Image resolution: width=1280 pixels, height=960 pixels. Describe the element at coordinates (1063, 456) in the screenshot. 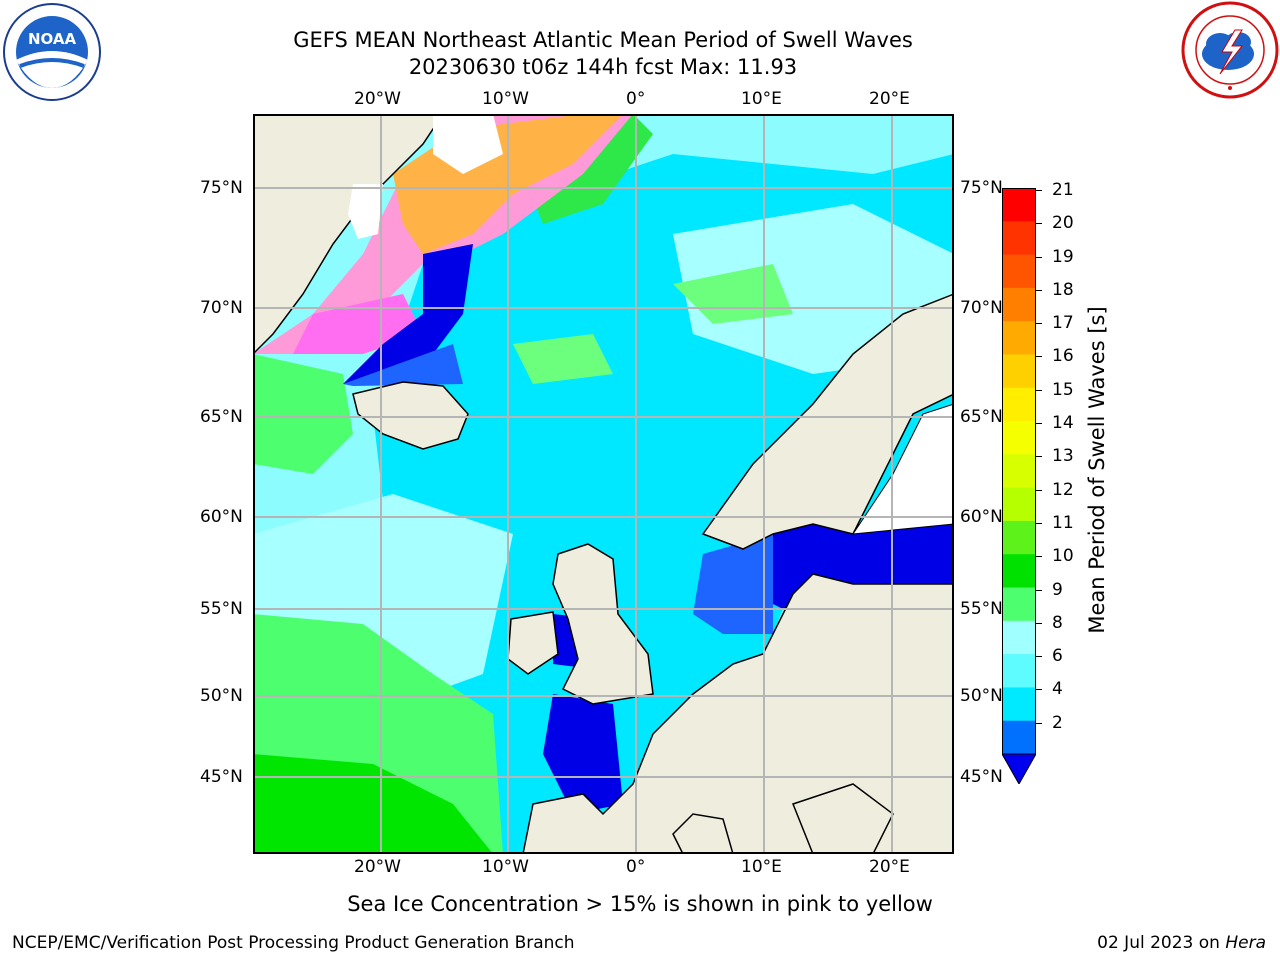

I see `colorbar-tick-label: 13` at that location.